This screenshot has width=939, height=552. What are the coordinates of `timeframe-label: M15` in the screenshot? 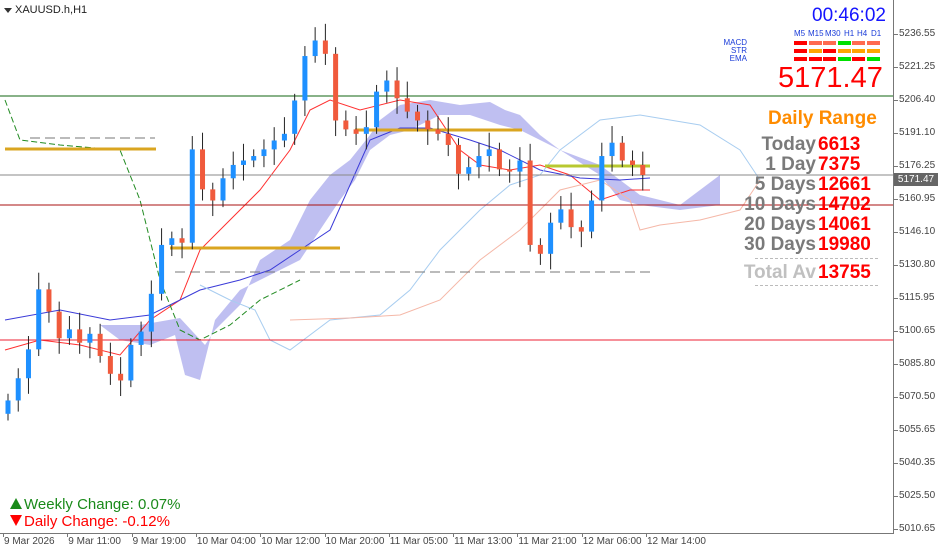 It's located at (816, 33).